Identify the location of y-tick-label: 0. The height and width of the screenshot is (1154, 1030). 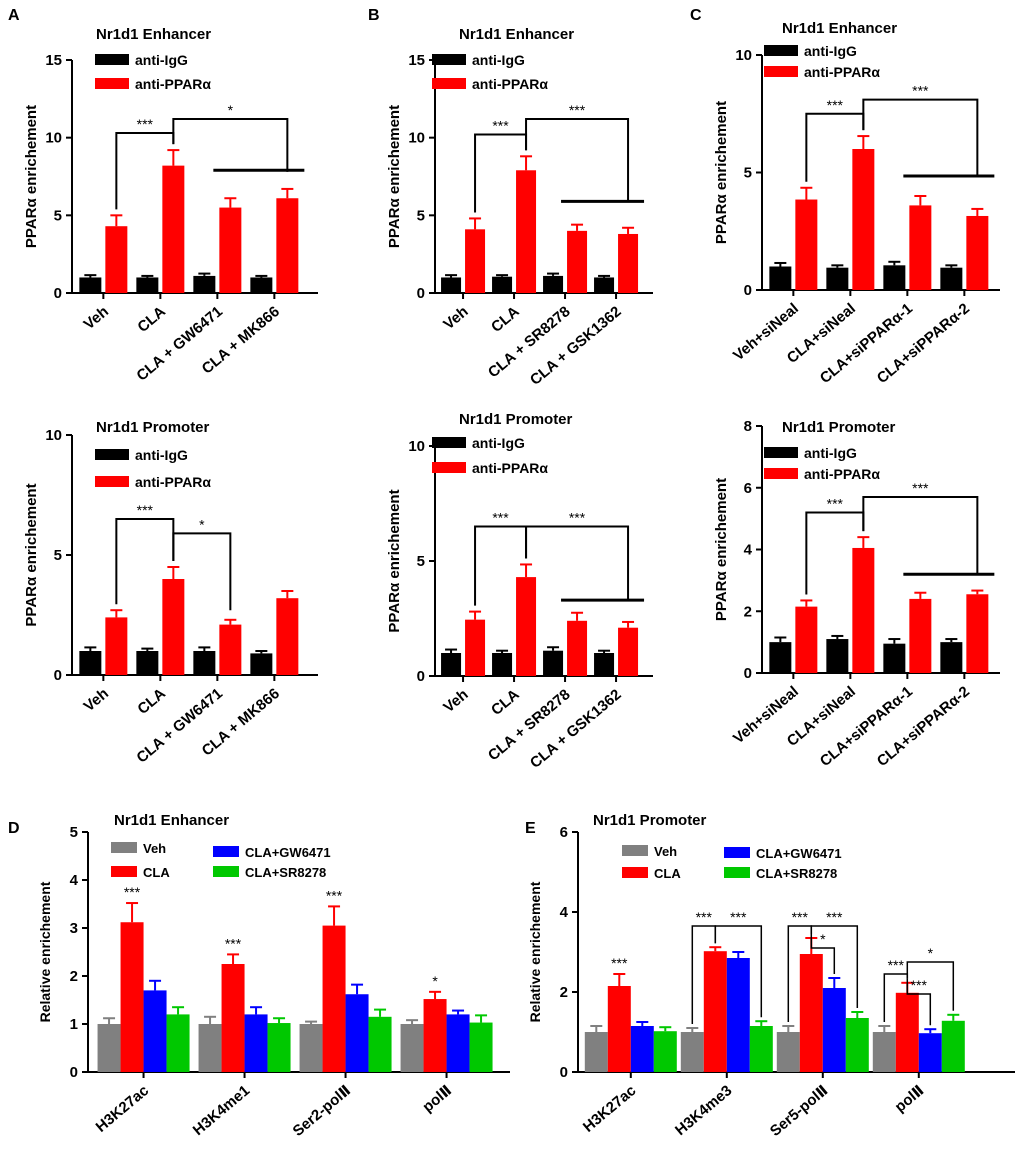
(564, 1072).